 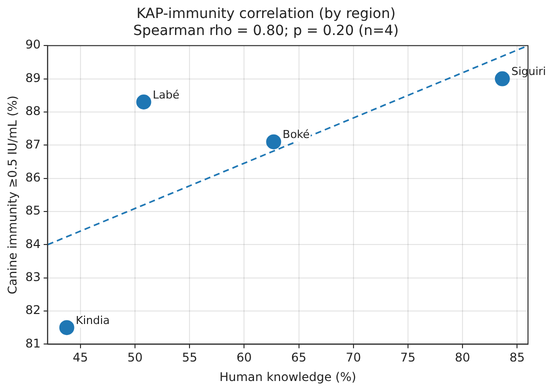 I want to click on y-tick-label: 89, so click(x=33, y=77).